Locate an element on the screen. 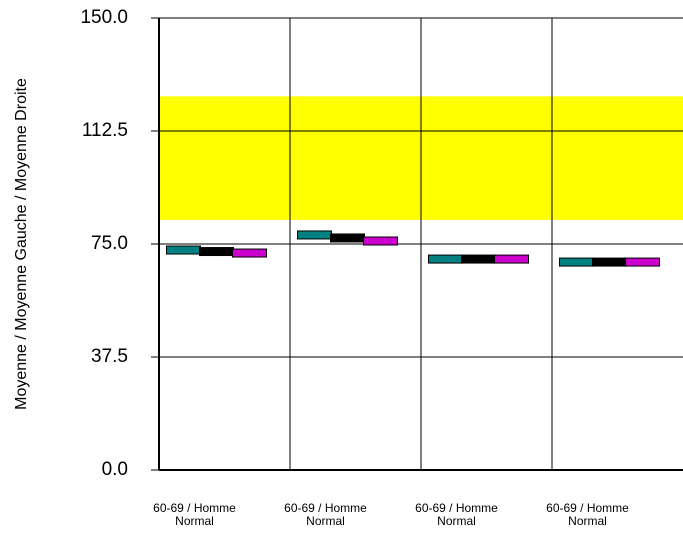  y-tick-label: 37.5 is located at coordinates (109, 356).